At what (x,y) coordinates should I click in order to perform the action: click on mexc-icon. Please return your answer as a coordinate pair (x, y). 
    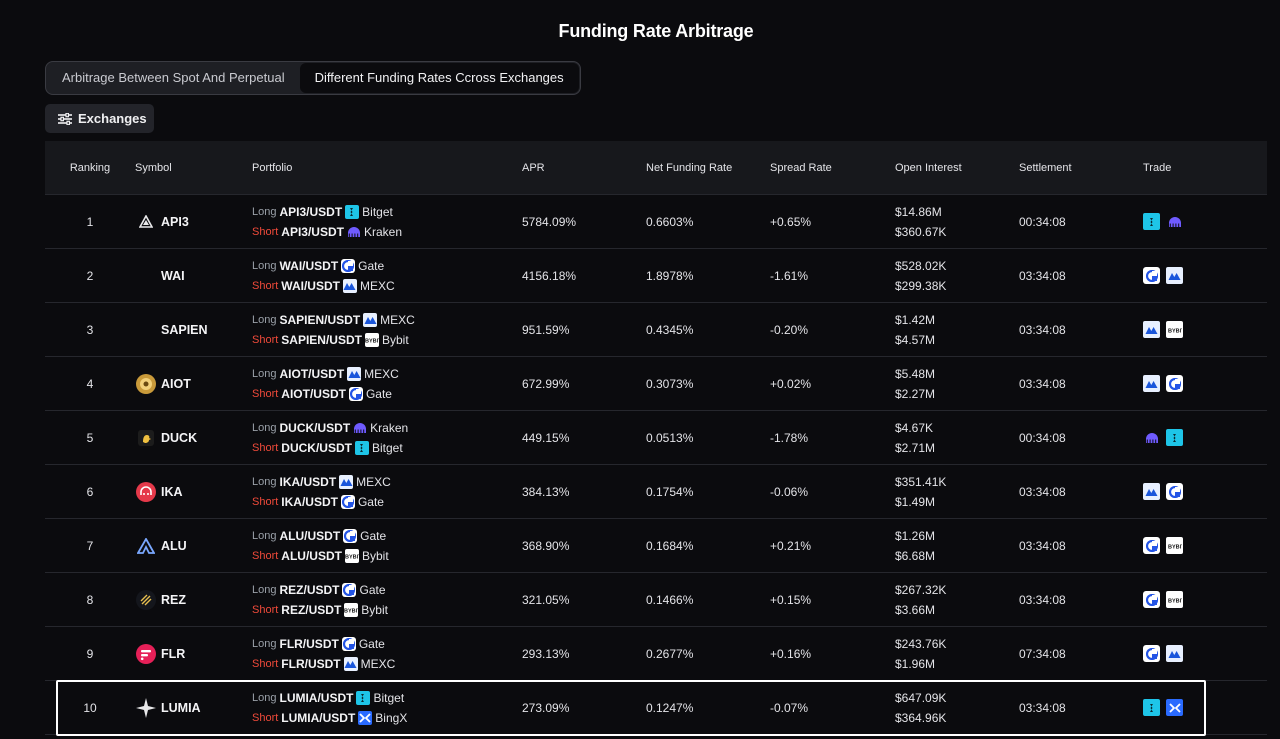
    Looking at the image, I should click on (350, 663).